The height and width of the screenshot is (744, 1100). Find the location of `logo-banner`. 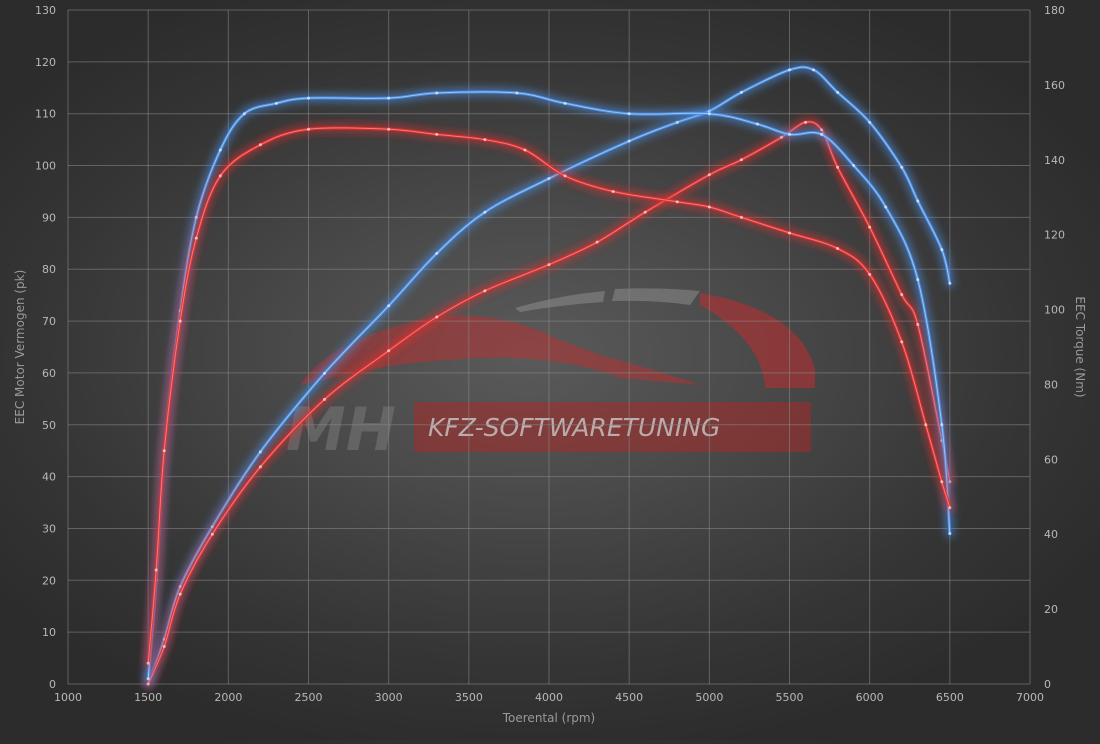

logo-banner is located at coordinates (612, 427).